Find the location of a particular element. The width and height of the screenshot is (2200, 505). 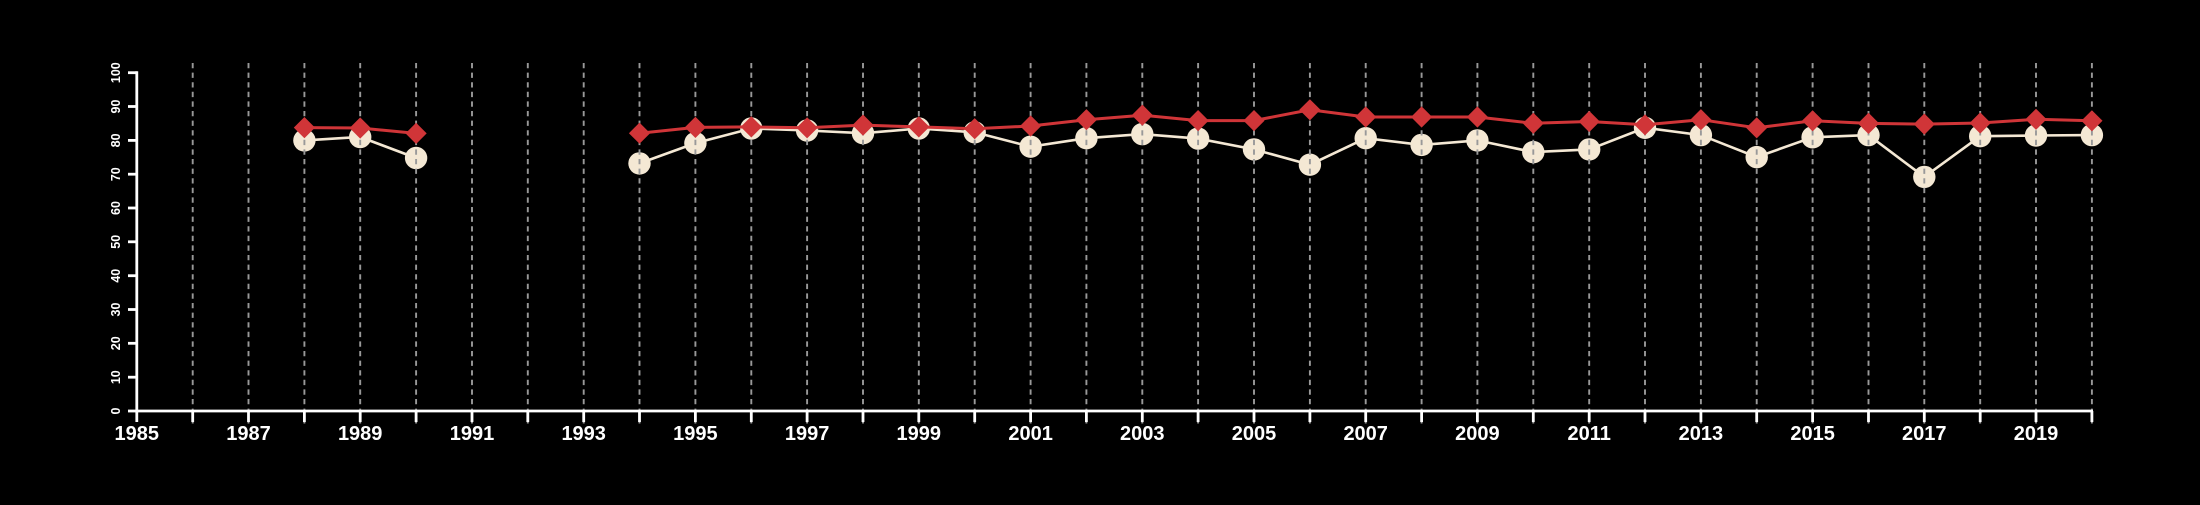

svg-text: 80 is located at coordinates (116, 140).